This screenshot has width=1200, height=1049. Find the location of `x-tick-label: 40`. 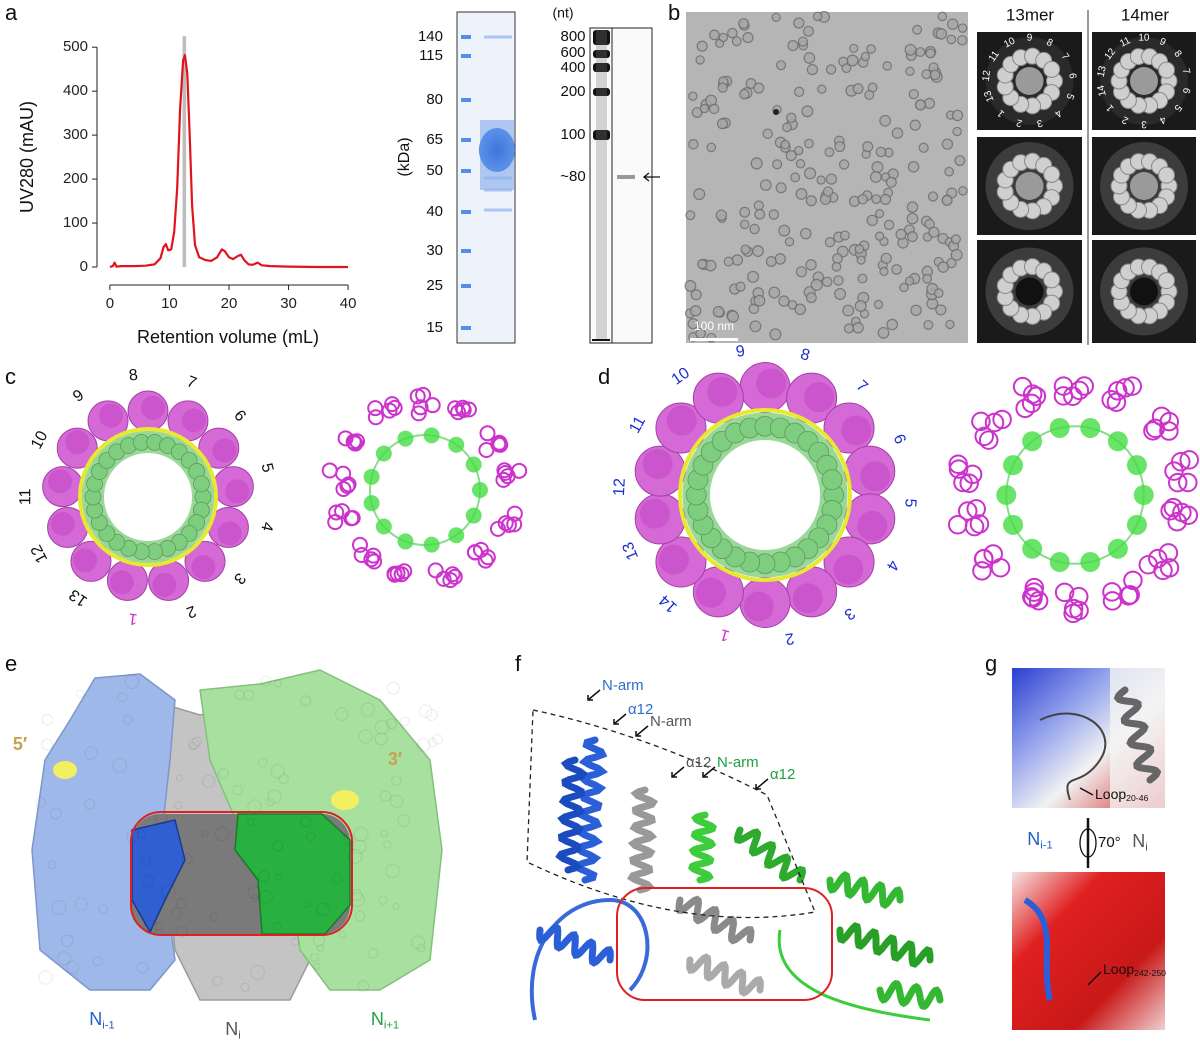

x-tick-label: 40 is located at coordinates (348, 303).